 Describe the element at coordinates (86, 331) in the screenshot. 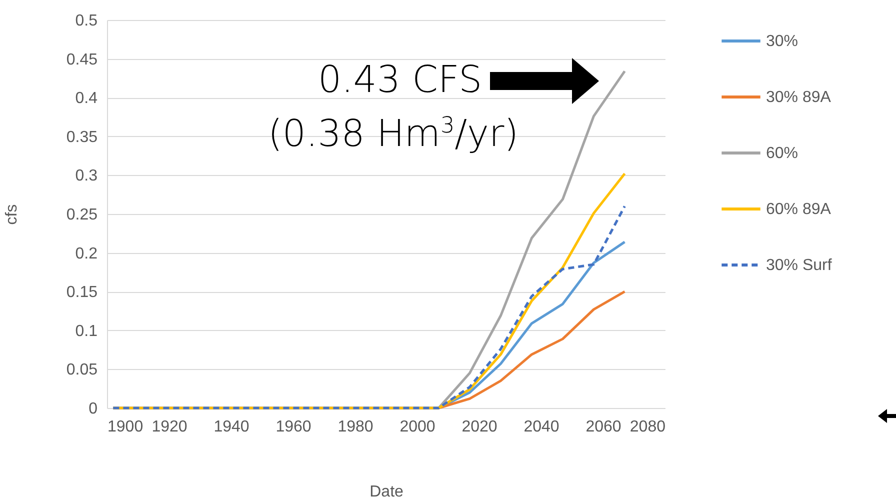

I see `y-tick-label: 0.1` at that location.